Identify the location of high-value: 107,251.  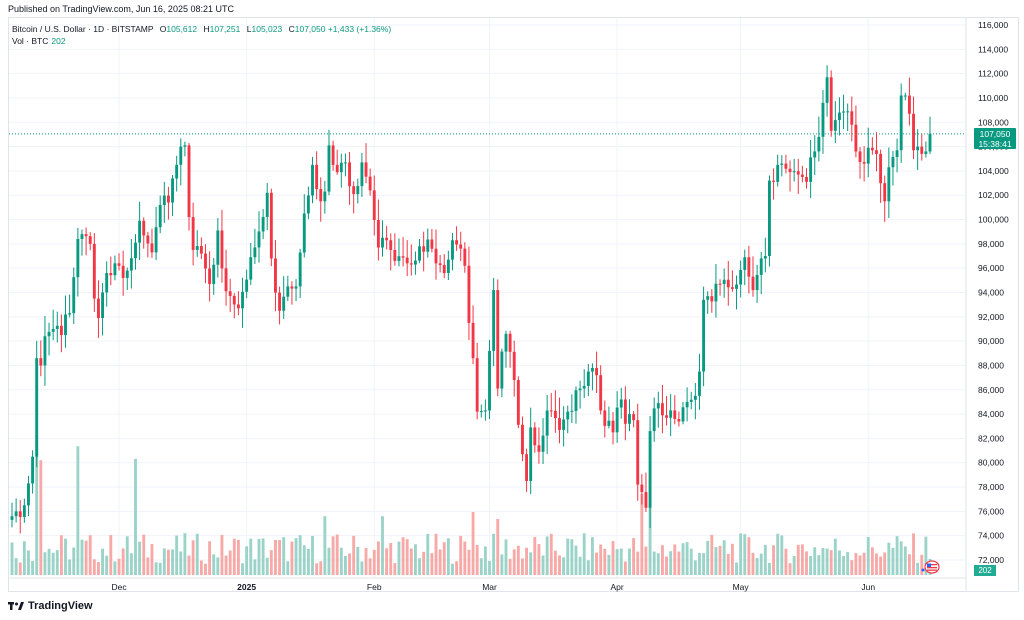
(225, 29).